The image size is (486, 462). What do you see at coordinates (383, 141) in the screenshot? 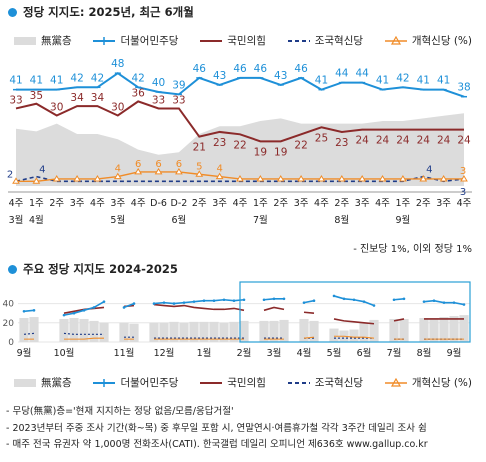
I see `ppp-data-label: 24` at bounding box center [383, 141].